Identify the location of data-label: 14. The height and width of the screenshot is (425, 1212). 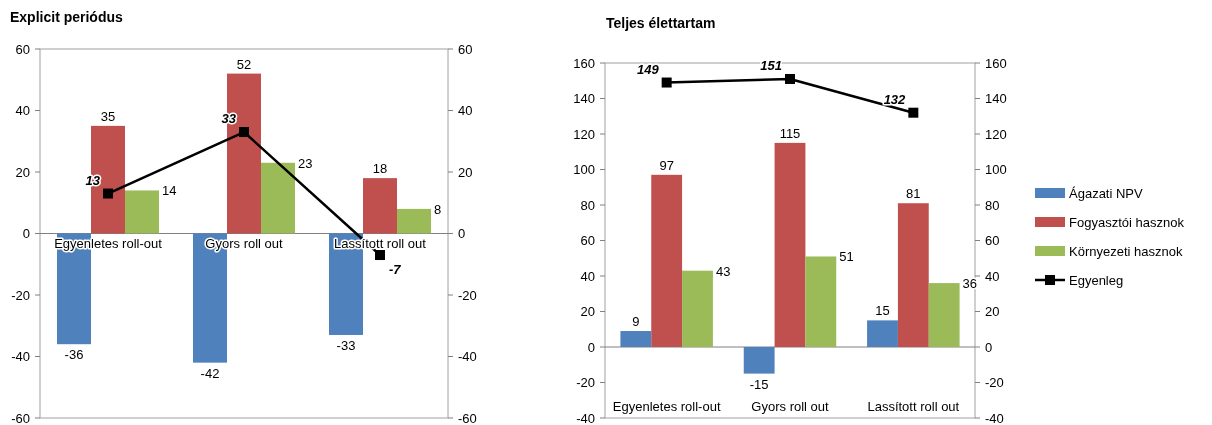
(169, 191).